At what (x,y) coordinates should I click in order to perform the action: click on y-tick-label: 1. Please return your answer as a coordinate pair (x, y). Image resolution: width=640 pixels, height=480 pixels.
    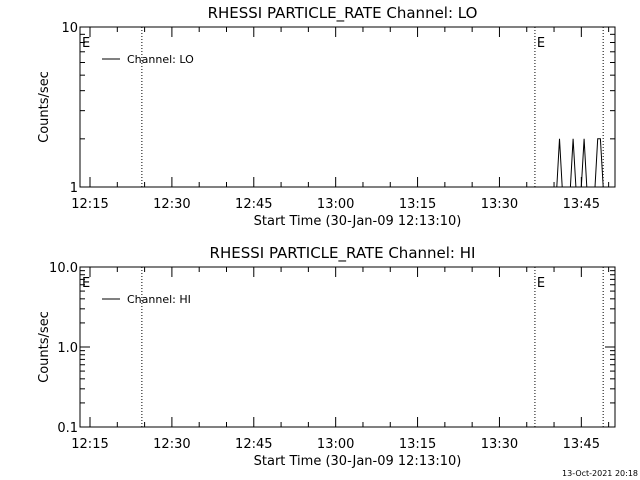
    Looking at the image, I should click on (74, 188).